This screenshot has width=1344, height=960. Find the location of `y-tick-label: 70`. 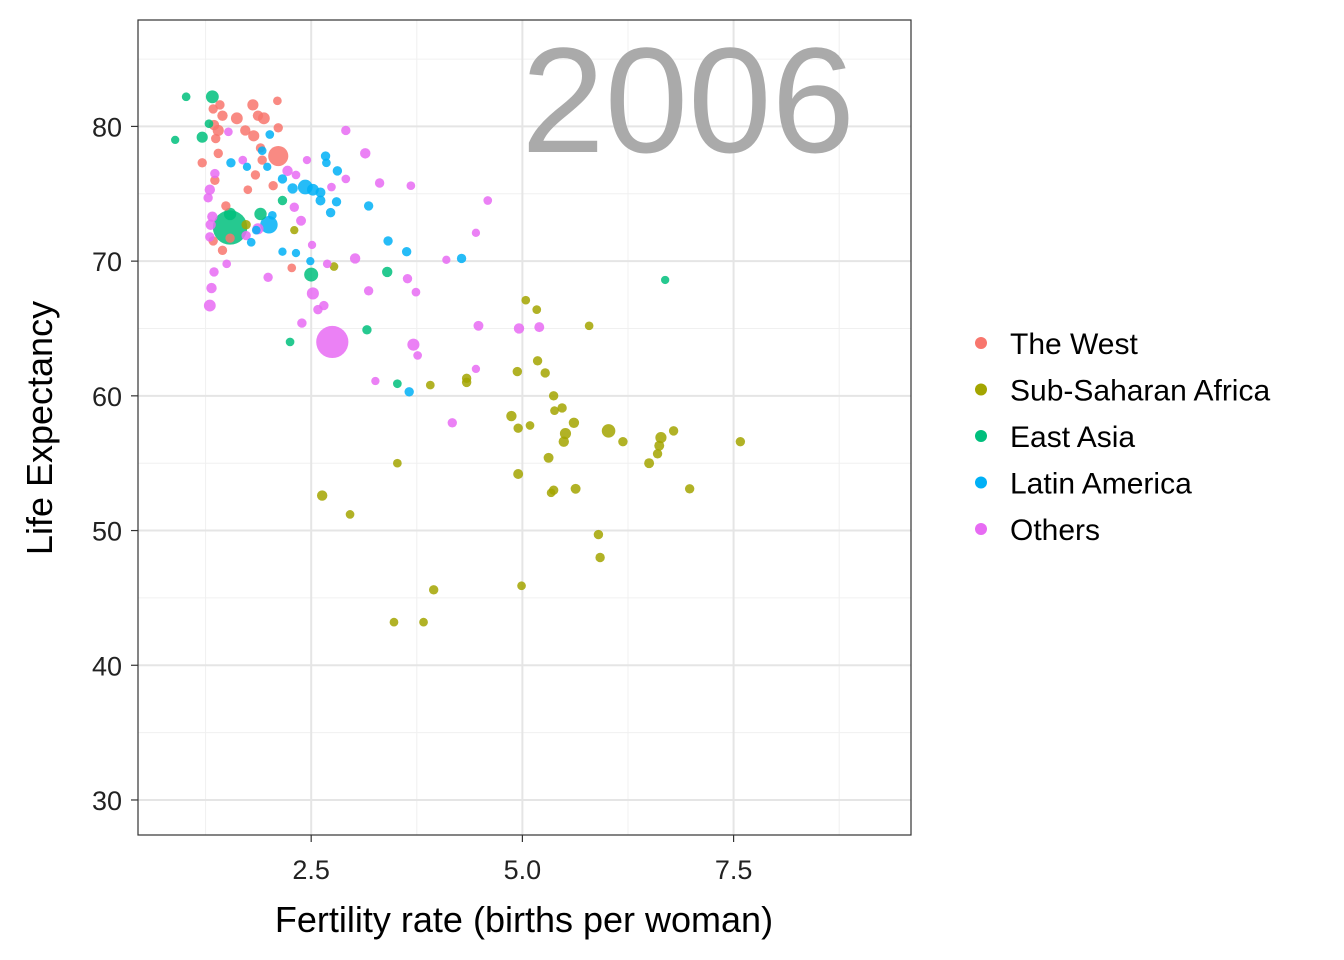

y-tick-label: 70 is located at coordinates (107, 262).